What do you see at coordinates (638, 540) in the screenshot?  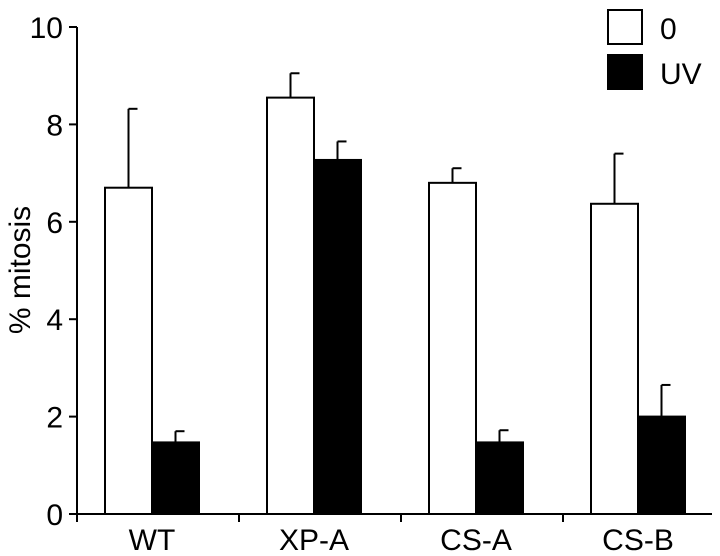 I see `x-tick-label: CS-B` at bounding box center [638, 540].